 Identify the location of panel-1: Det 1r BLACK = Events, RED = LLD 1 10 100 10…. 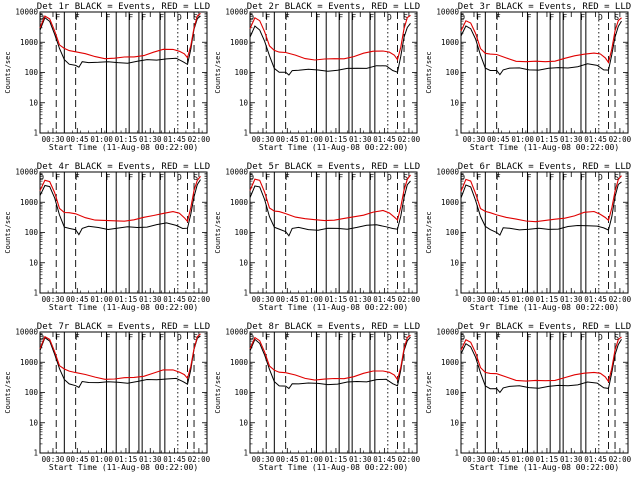
(107, 77).